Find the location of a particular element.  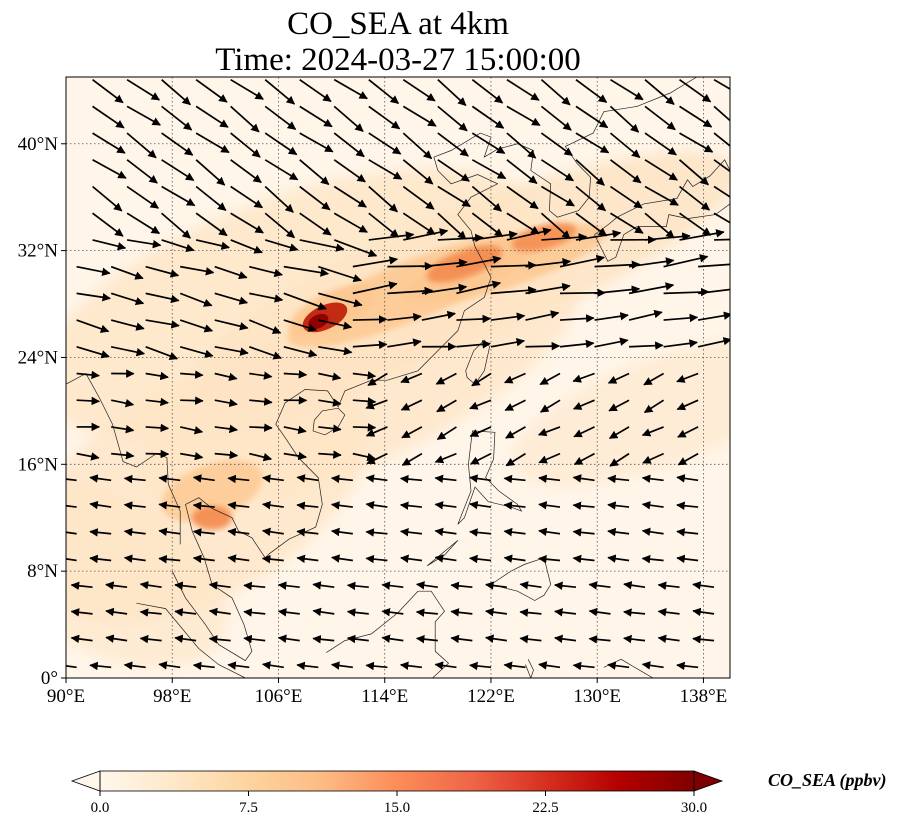

lat-tick-label: 16°N is located at coordinates (38, 464).